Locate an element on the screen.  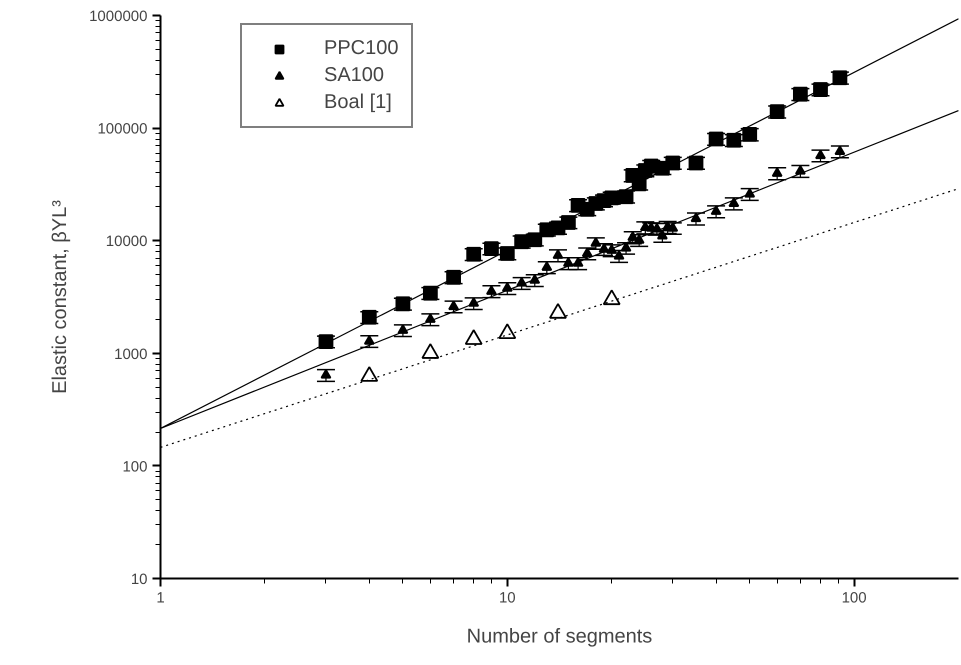
y-tick-label: 100000 is located at coordinates (122, 129).